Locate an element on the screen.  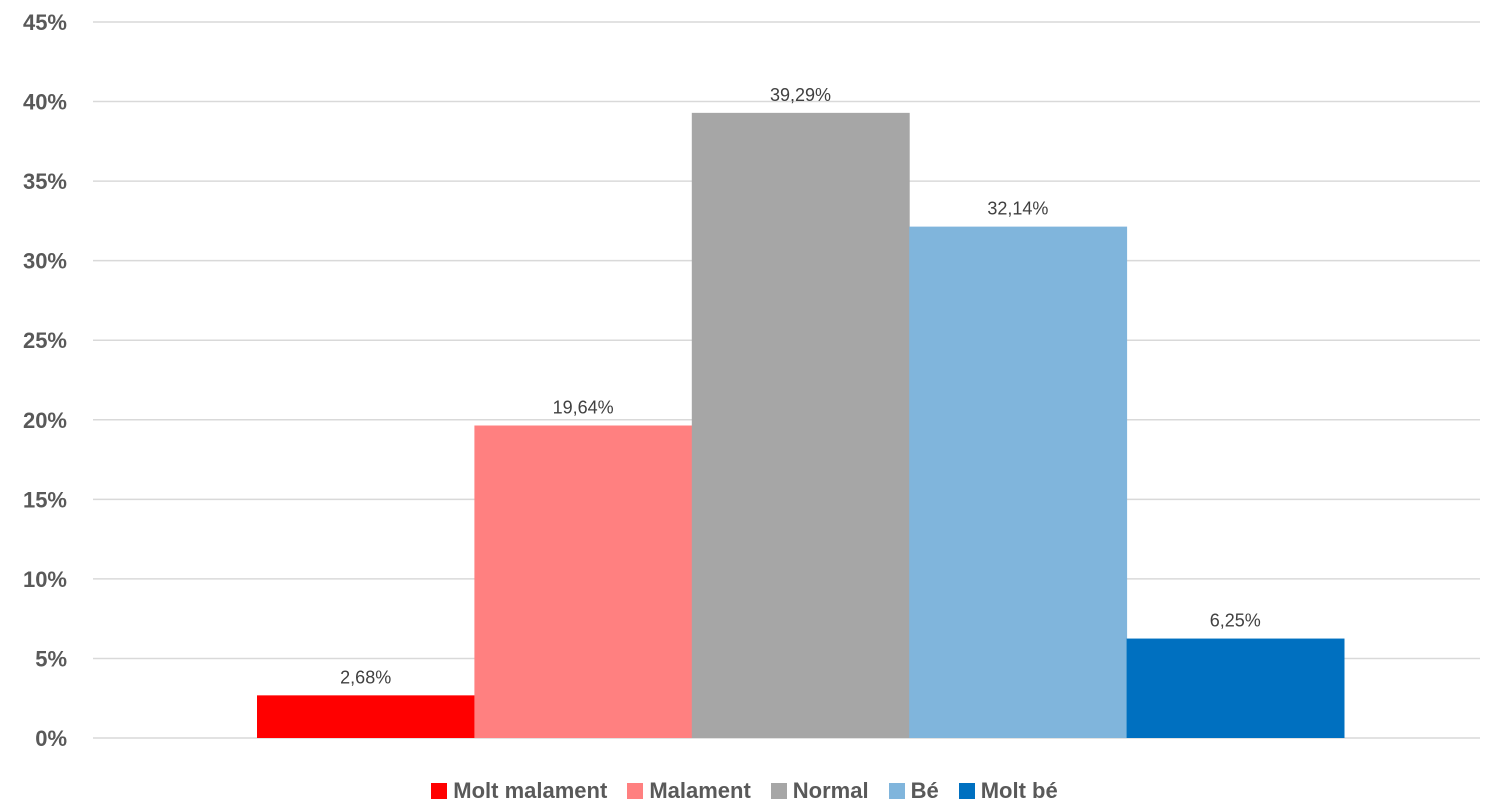
y-axis: 0% 5% 10% 15% 20% 25% 30% 35% 40% 45% is located at coordinates (45, 380).